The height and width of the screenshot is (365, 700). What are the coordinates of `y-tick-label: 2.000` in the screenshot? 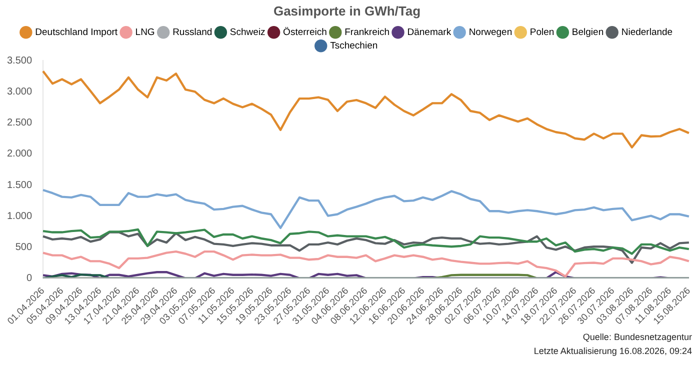 It's located at (19, 154).